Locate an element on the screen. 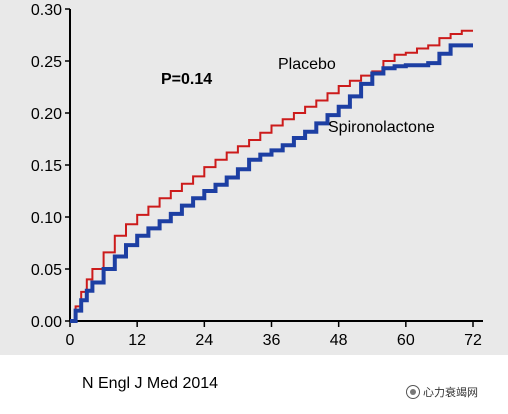  x-tick-label: 72 is located at coordinates (473, 340).